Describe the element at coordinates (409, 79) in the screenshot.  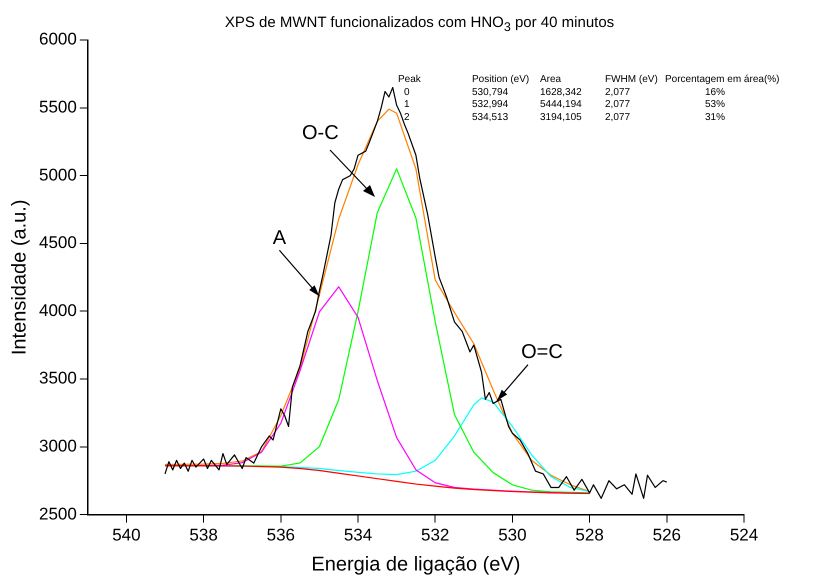
I see `annotation: Peak` at that location.